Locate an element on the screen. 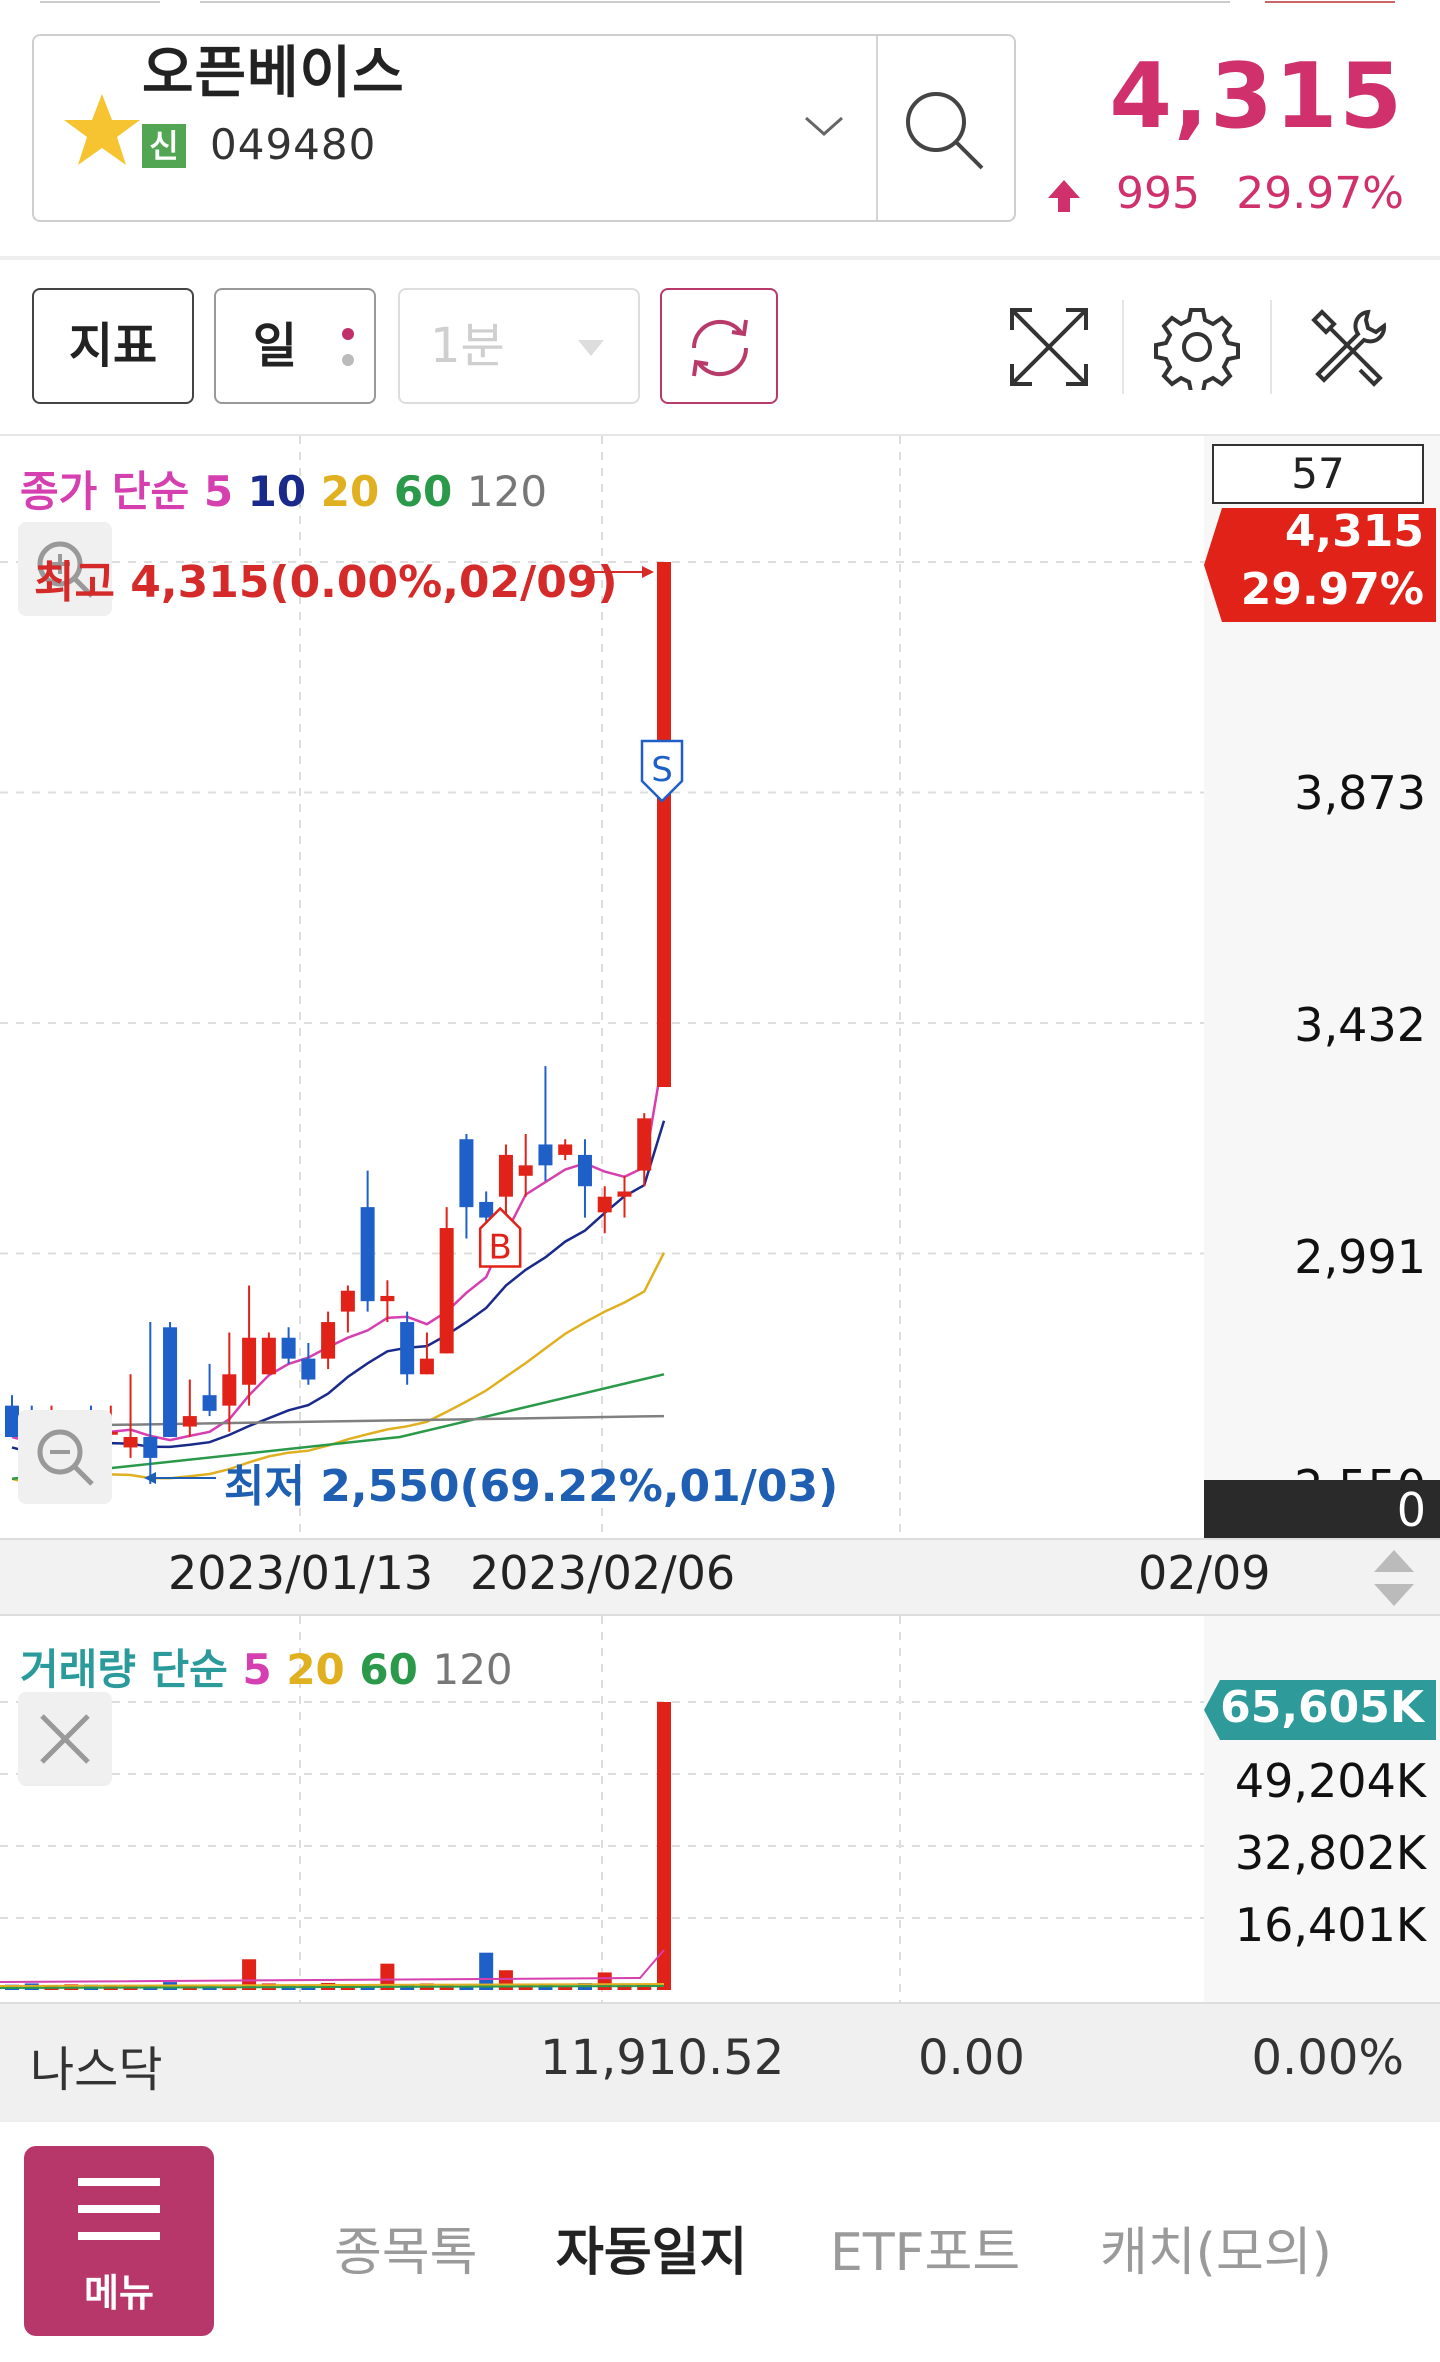 This screenshot has width=1440, height=2362. y-tick-clipped: 2,550 0 is located at coordinates (1322, 1500).